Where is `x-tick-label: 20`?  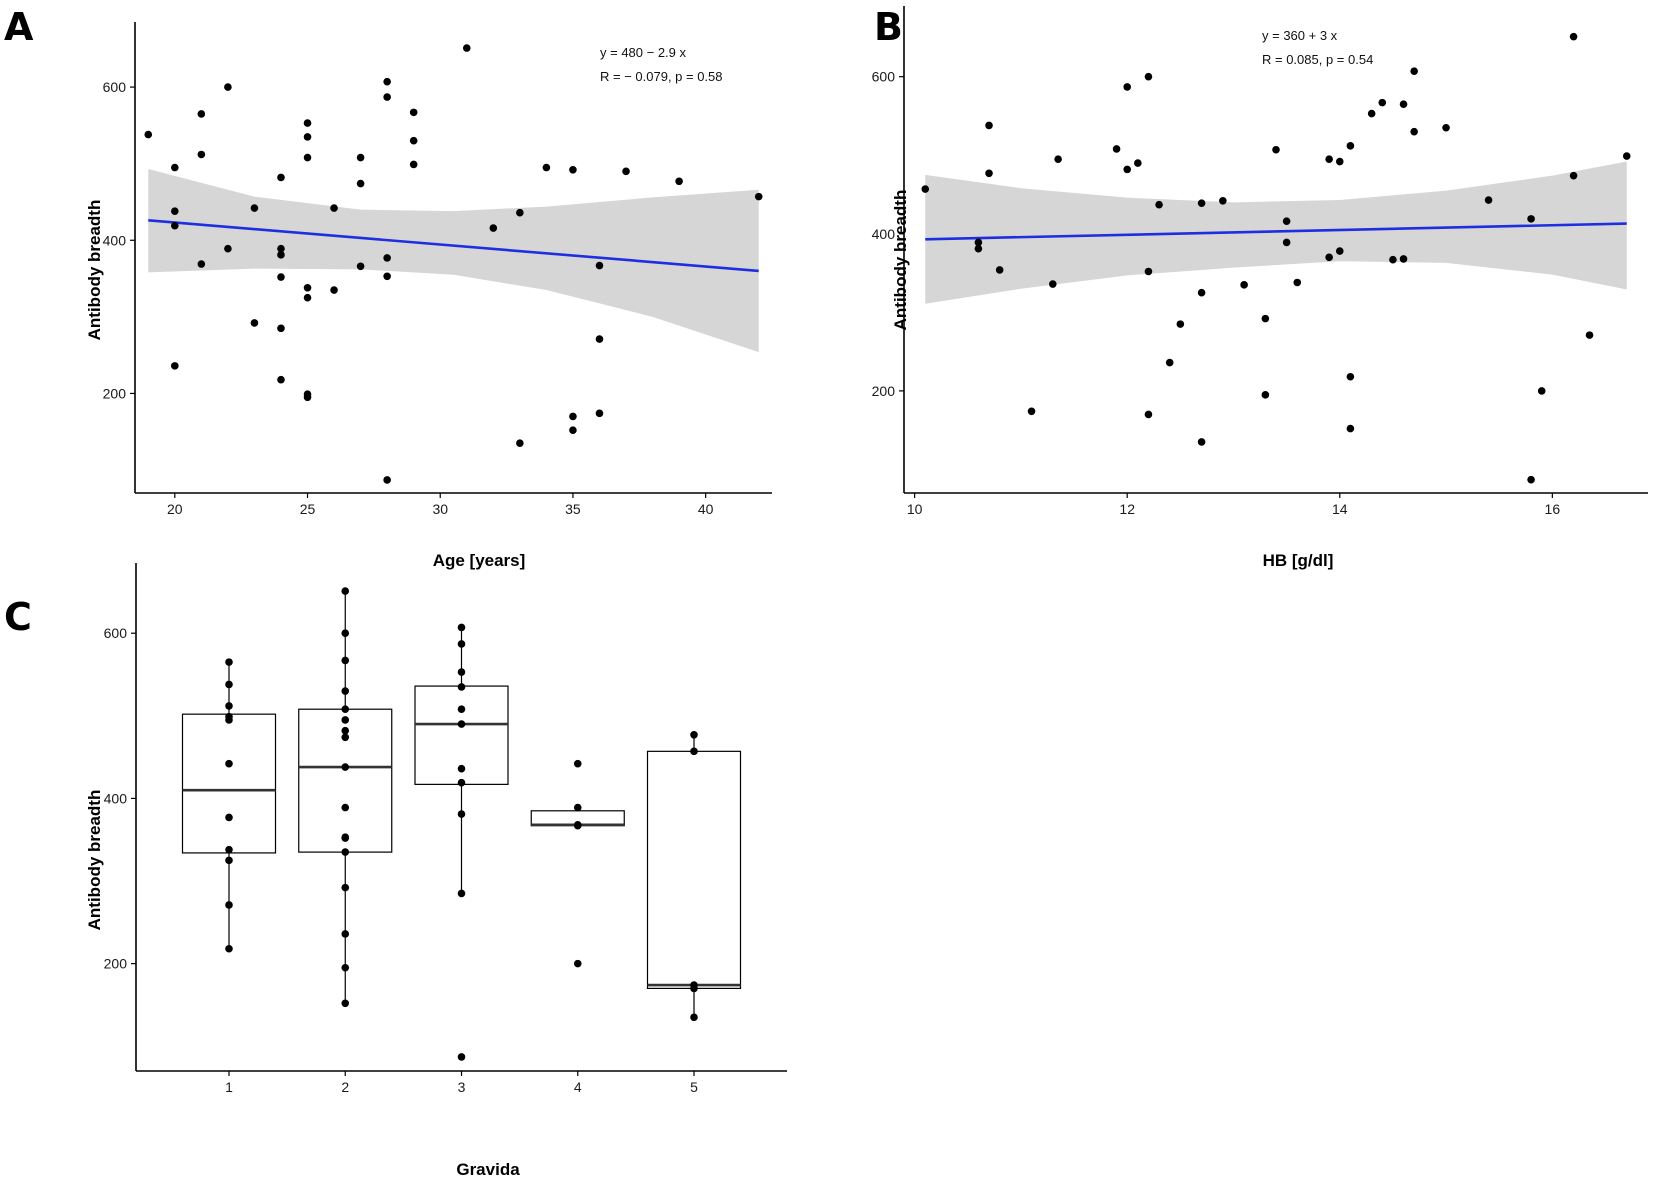 x-tick-label: 20 is located at coordinates (175, 509).